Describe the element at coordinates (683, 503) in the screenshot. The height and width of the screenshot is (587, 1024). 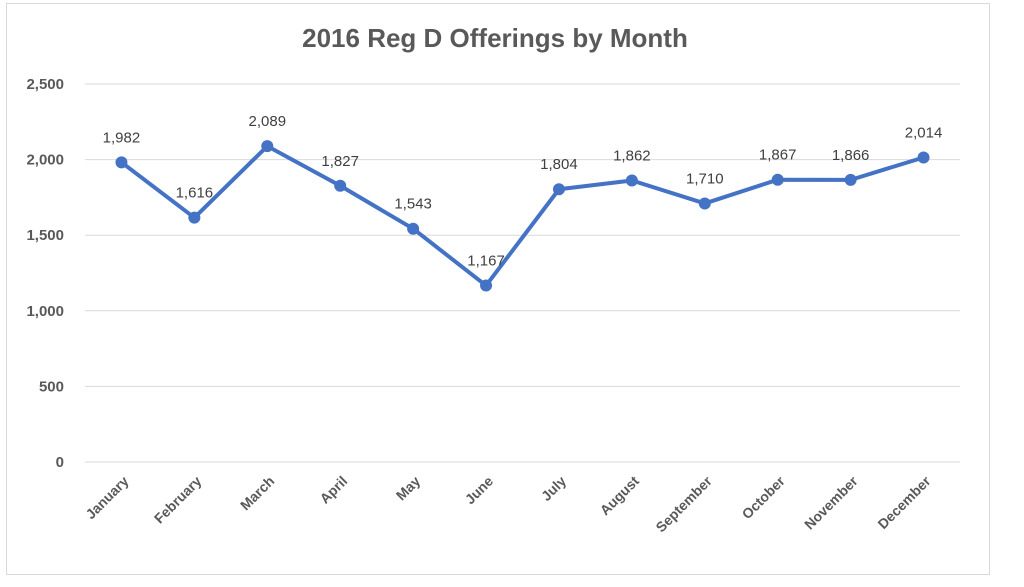
I see `x-tick-label: September` at that location.